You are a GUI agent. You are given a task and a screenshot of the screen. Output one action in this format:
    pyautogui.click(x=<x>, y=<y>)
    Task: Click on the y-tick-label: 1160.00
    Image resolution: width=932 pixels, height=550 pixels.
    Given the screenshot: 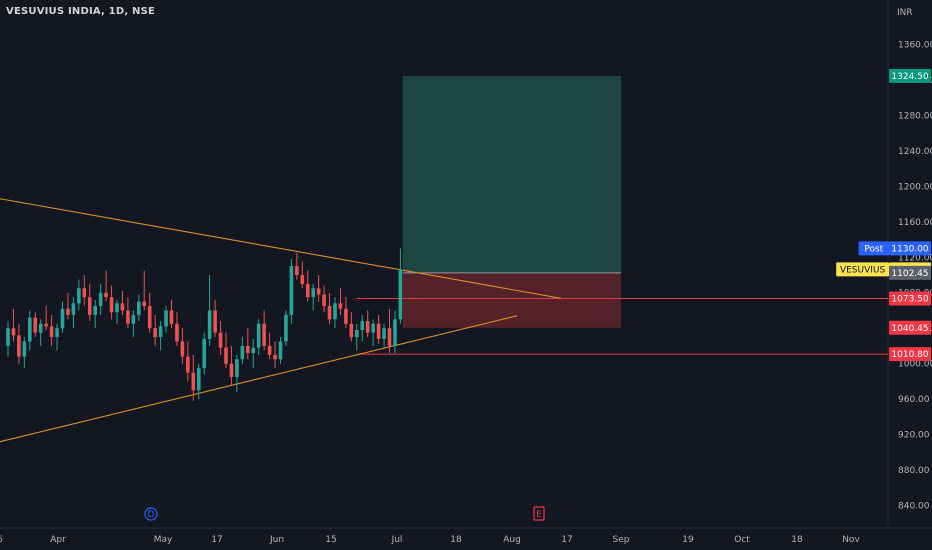 What is the action you would take?
    pyautogui.click(x=915, y=223)
    